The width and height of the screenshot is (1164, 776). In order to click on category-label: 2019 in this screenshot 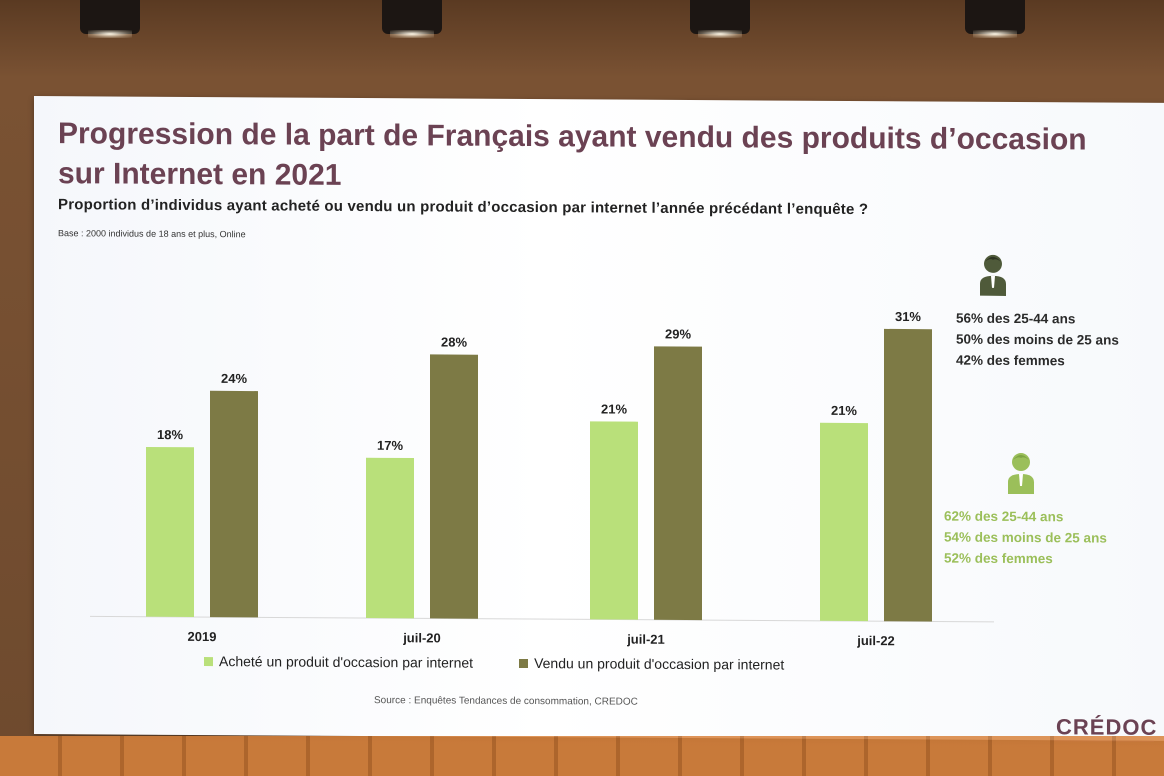, I will do `click(202, 636)`.